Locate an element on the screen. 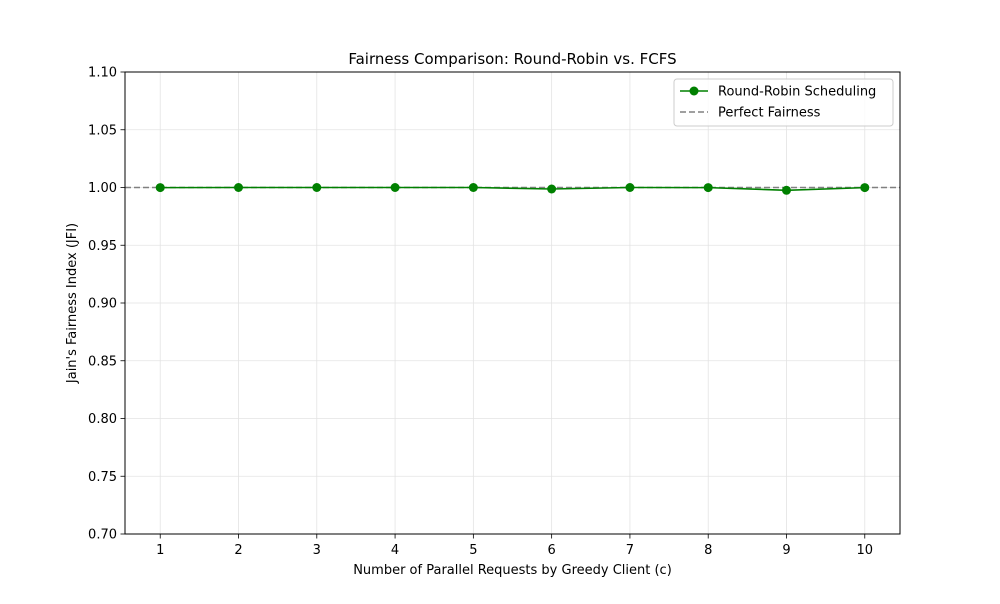 Image resolution: width=1000 pixels, height=604 pixels. x-tick-label: 9 is located at coordinates (786, 550).